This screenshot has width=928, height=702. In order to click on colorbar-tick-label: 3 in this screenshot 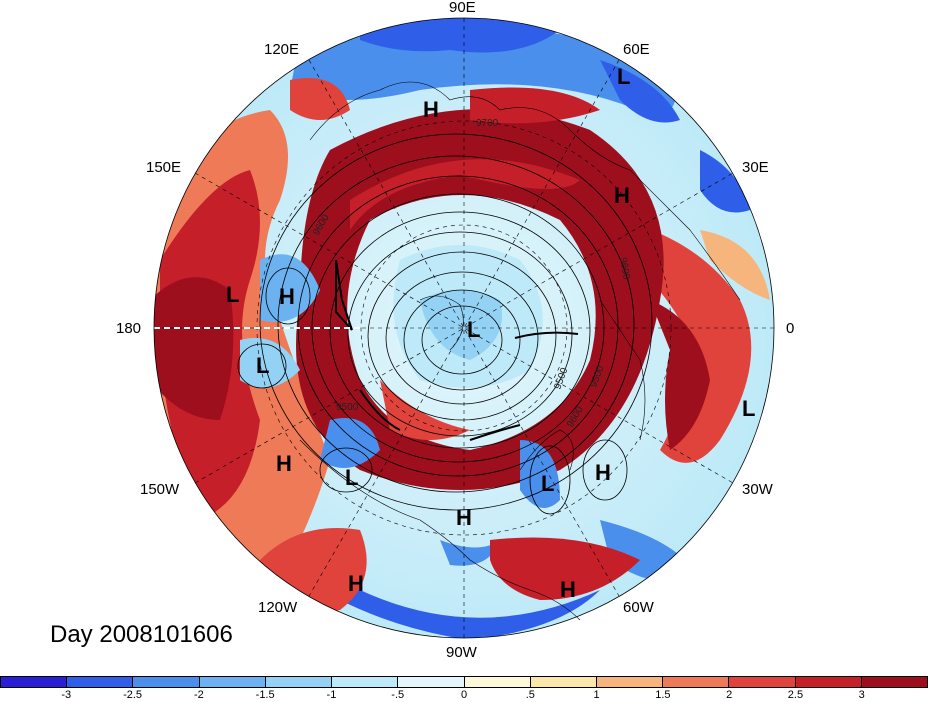, I will do `click(861, 695)`.